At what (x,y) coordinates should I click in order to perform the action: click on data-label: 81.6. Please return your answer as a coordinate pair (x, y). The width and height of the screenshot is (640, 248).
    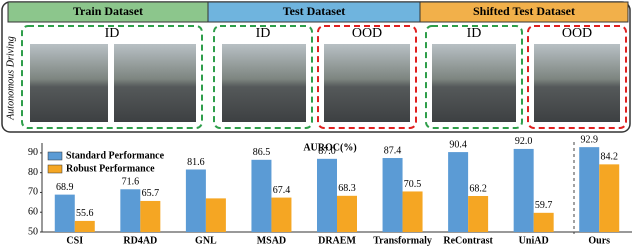
    Looking at the image, I should click on (196, 162).